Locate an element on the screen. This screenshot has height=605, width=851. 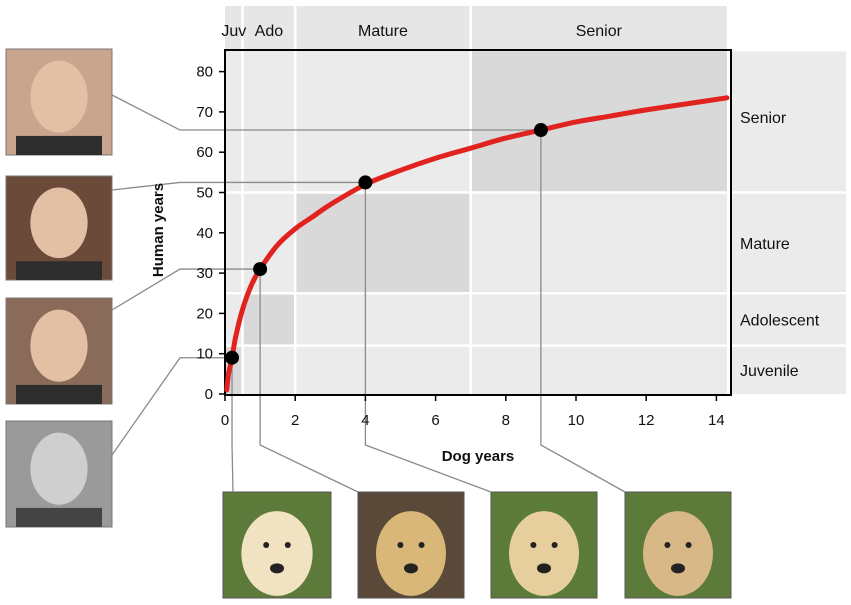
human-stage-label: Senior is located at coordinates (763, 118).